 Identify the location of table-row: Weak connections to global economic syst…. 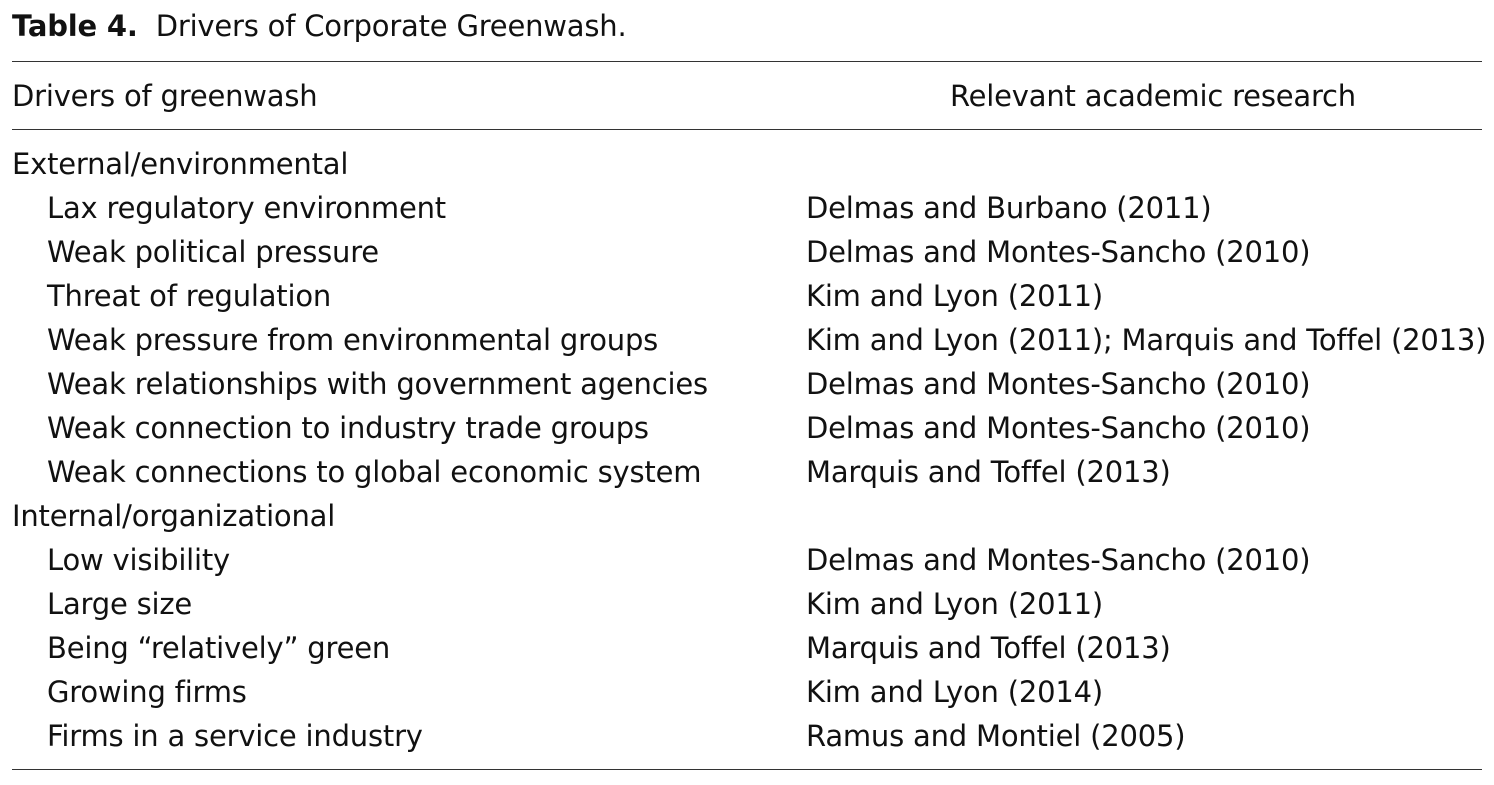
(747, 476).